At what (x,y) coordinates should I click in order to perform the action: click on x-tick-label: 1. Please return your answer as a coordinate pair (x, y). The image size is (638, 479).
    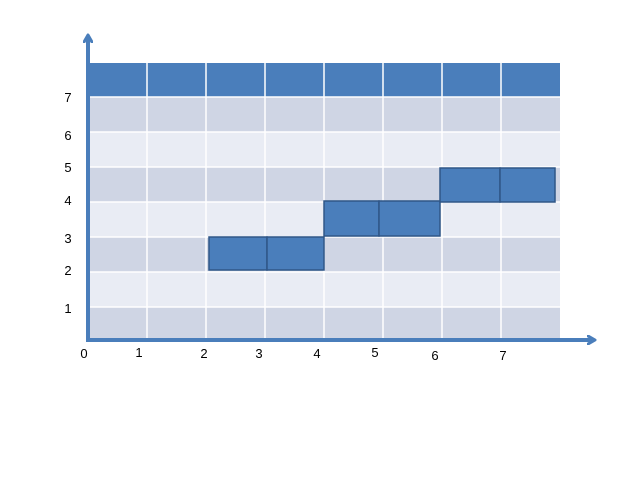
    Looking at the image, I should click on (138, 352).